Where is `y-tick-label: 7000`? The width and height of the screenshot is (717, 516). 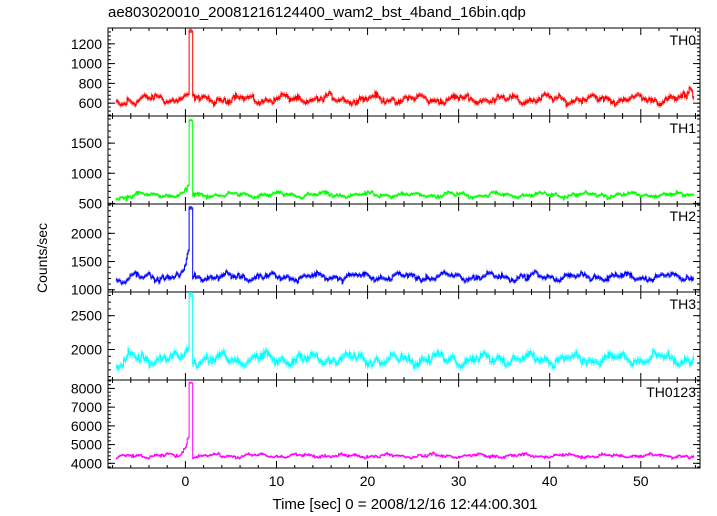
y-tick-label: 7000 is located at coordinates (86, 407).